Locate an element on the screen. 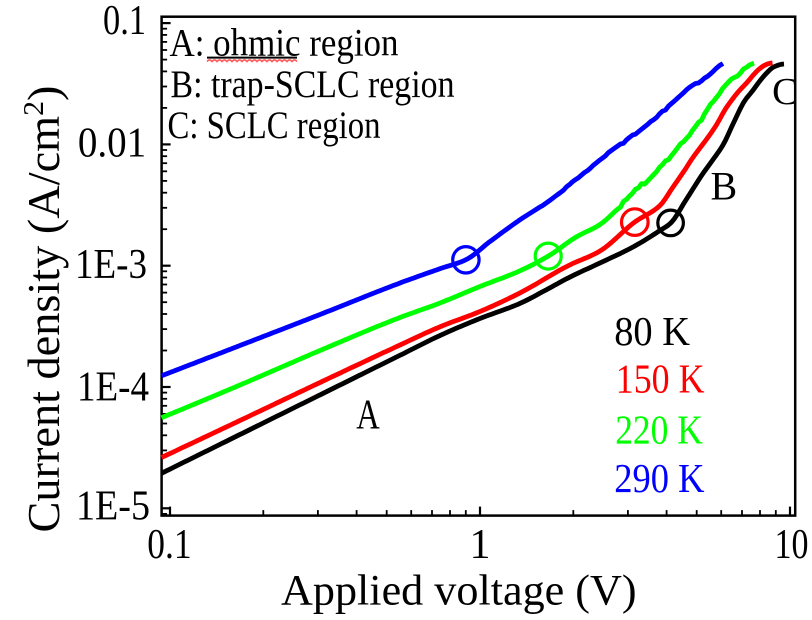  svg-text: C is located at coordinates (785, 92).